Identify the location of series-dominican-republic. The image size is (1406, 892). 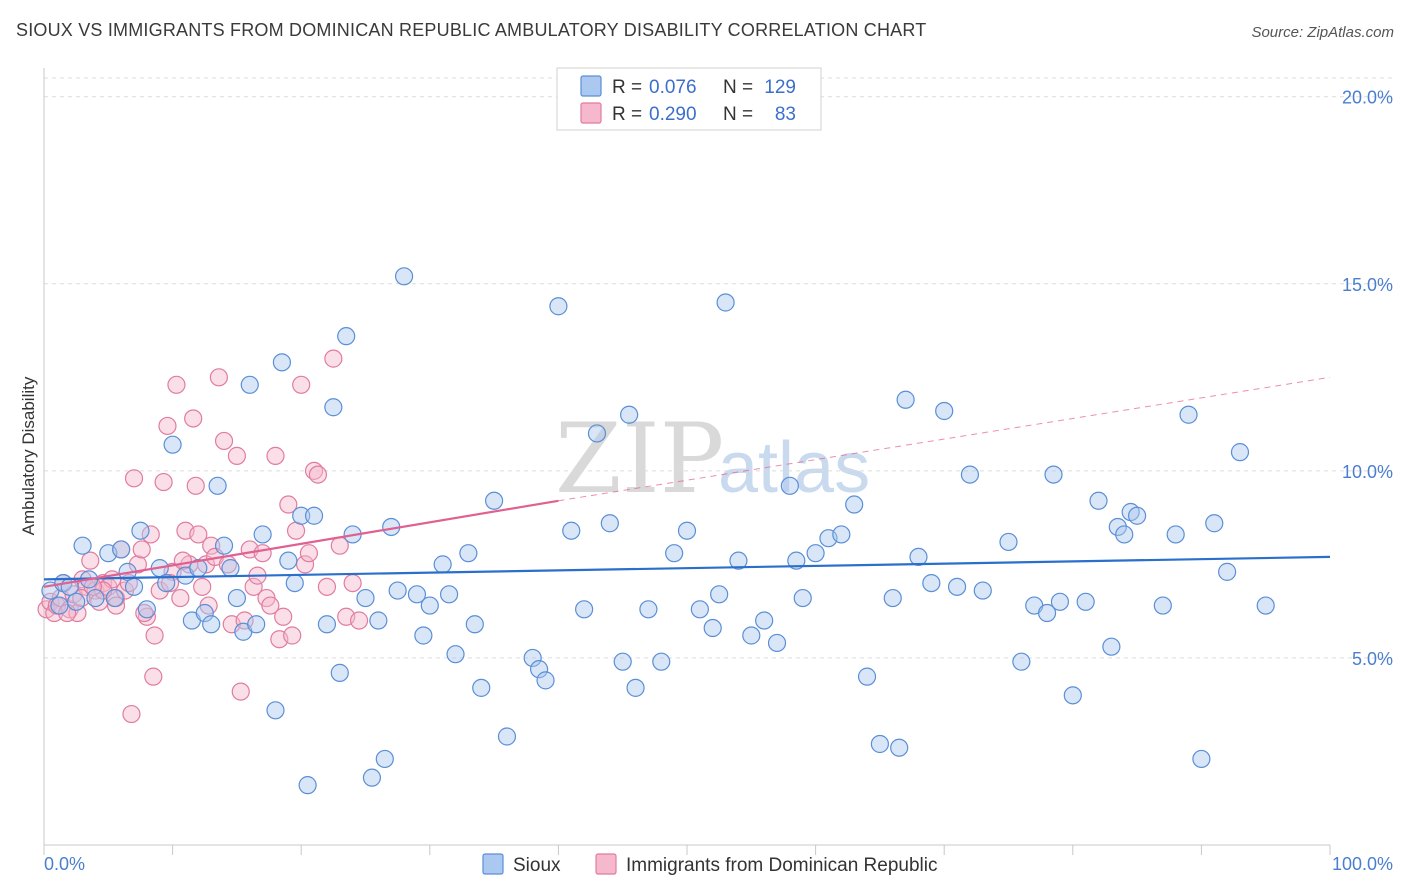
(203, 536).